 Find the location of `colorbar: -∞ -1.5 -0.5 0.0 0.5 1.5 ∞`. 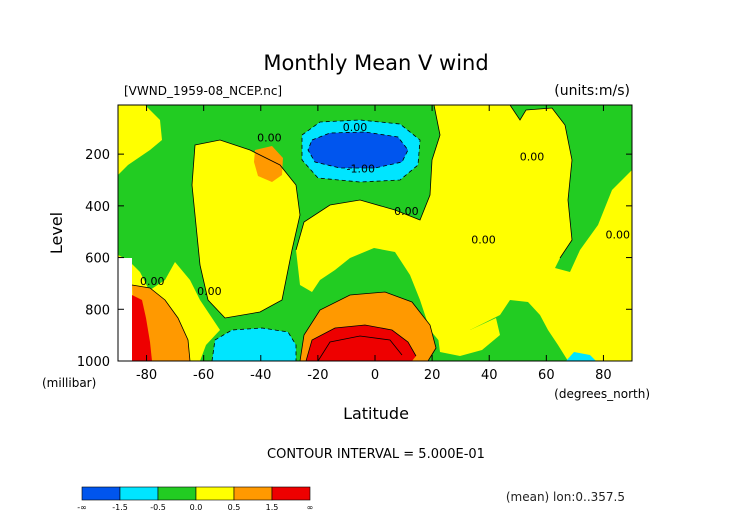

colorbar: -∞ -1.5 -0.5 0.0 0.5 1.5 ∞ is located at coordinates (195, 499).